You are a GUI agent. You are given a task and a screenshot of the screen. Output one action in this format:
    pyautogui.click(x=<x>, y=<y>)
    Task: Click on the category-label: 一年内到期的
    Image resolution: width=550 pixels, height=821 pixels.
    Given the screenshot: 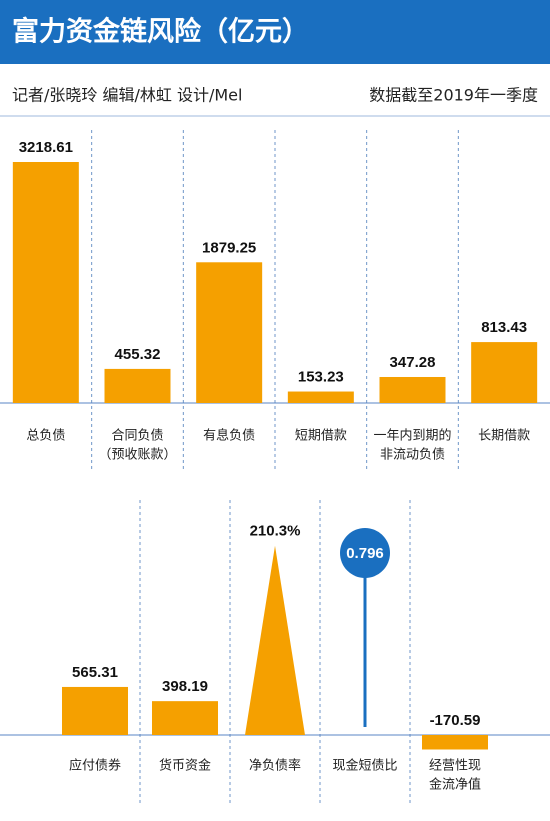 What is the action you would take?
    pyautogui.click(x=412, y=436)
    